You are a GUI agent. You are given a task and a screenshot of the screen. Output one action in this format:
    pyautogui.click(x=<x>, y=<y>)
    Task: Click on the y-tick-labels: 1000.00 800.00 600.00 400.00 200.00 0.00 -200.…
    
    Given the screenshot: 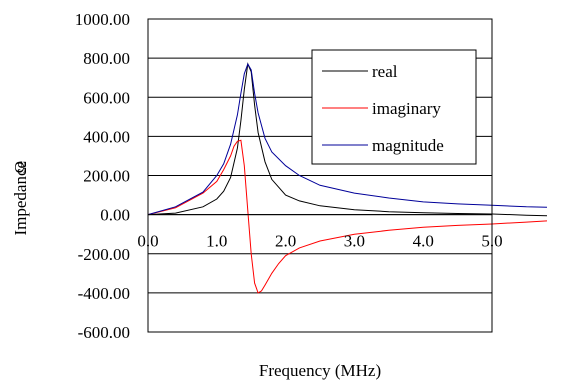 What is the action you would take?
    pyautogui.click(x=102, y=176)
    